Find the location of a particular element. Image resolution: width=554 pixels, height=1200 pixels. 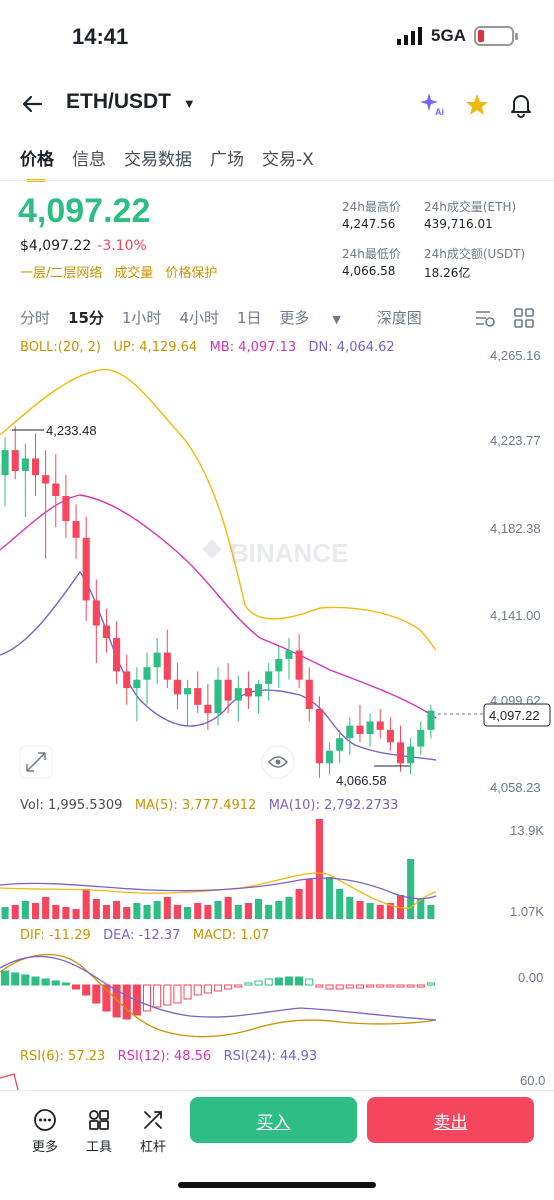

tag-volume: 成交量 is located at coordinates (134, 273).